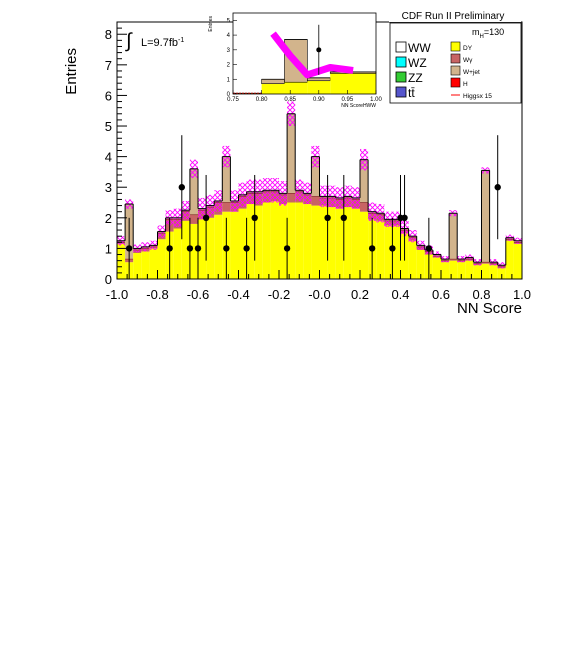  Describe the element at coordinates (229, 36) in the screenshot. I see `inset-y-tick-label: 4` at that location.